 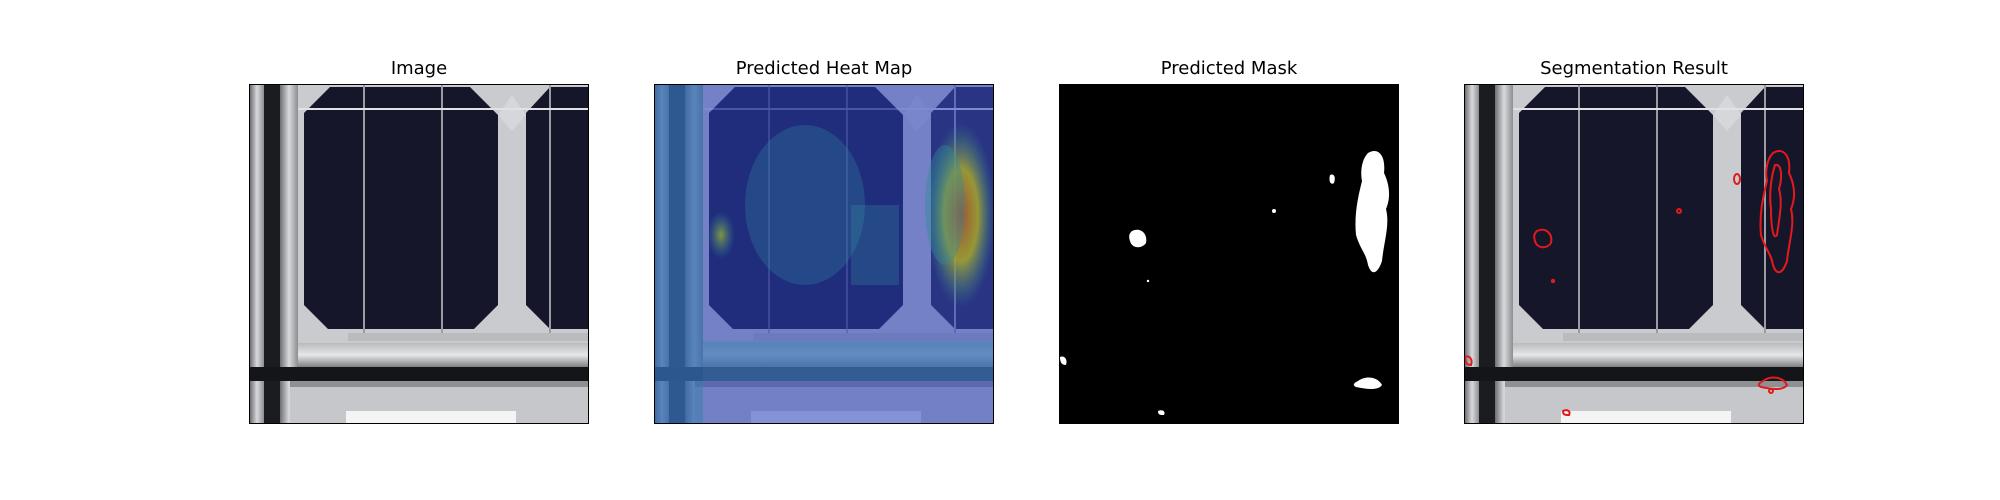 I want to click on binary-mask, so click(x=1229, y=254).